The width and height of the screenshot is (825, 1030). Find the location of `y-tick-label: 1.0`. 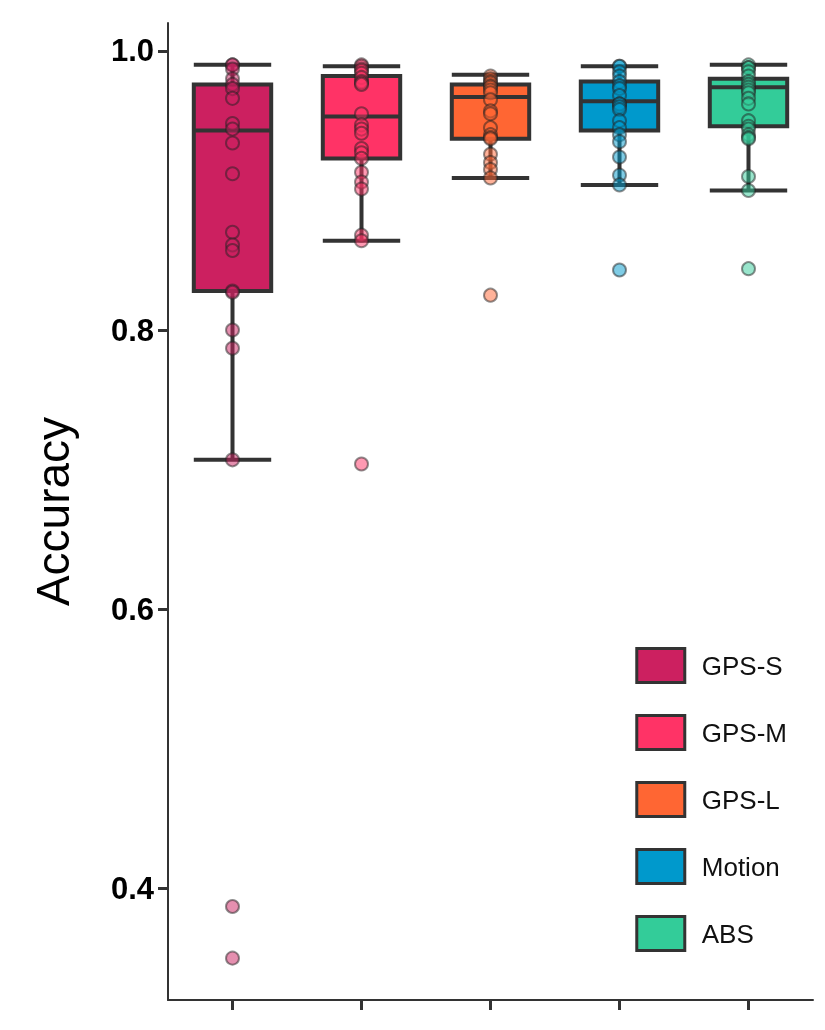

y-tick-label: 1.0 is located at coordinates (132, 51).